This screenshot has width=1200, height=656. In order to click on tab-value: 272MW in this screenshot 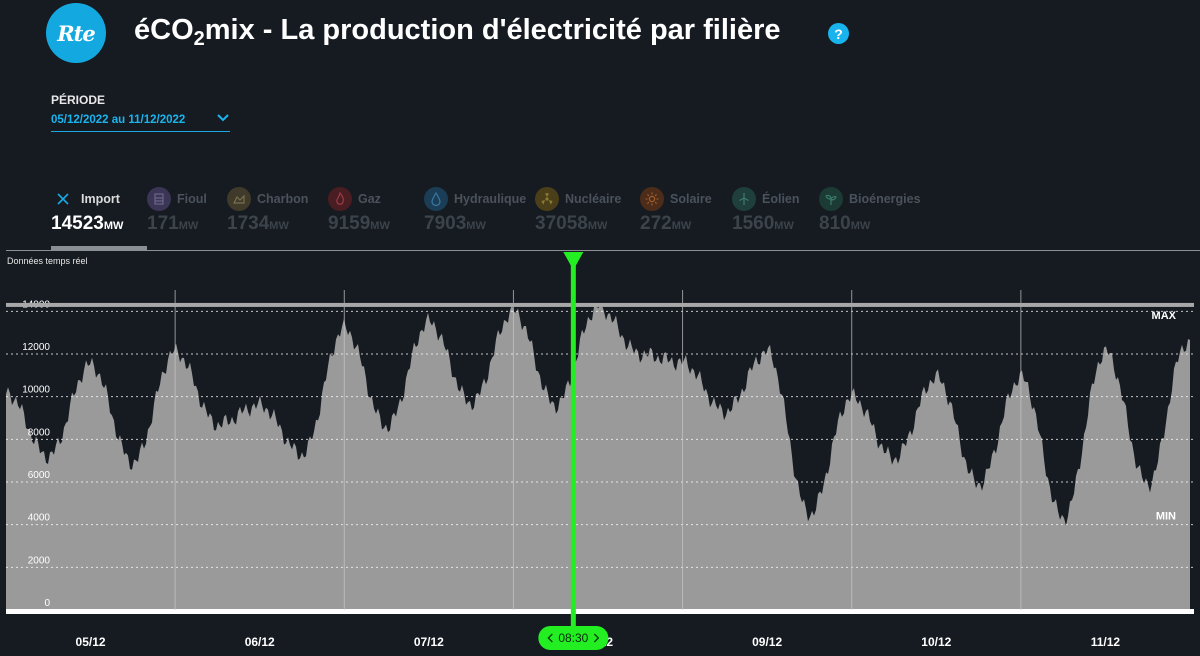, I will do `click(676, 224)`.